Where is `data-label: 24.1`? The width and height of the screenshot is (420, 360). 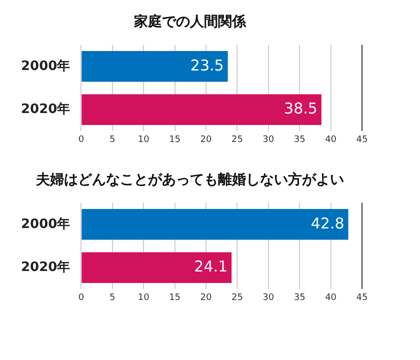
data-label: 24.1 is located at coordinates (211, 266).